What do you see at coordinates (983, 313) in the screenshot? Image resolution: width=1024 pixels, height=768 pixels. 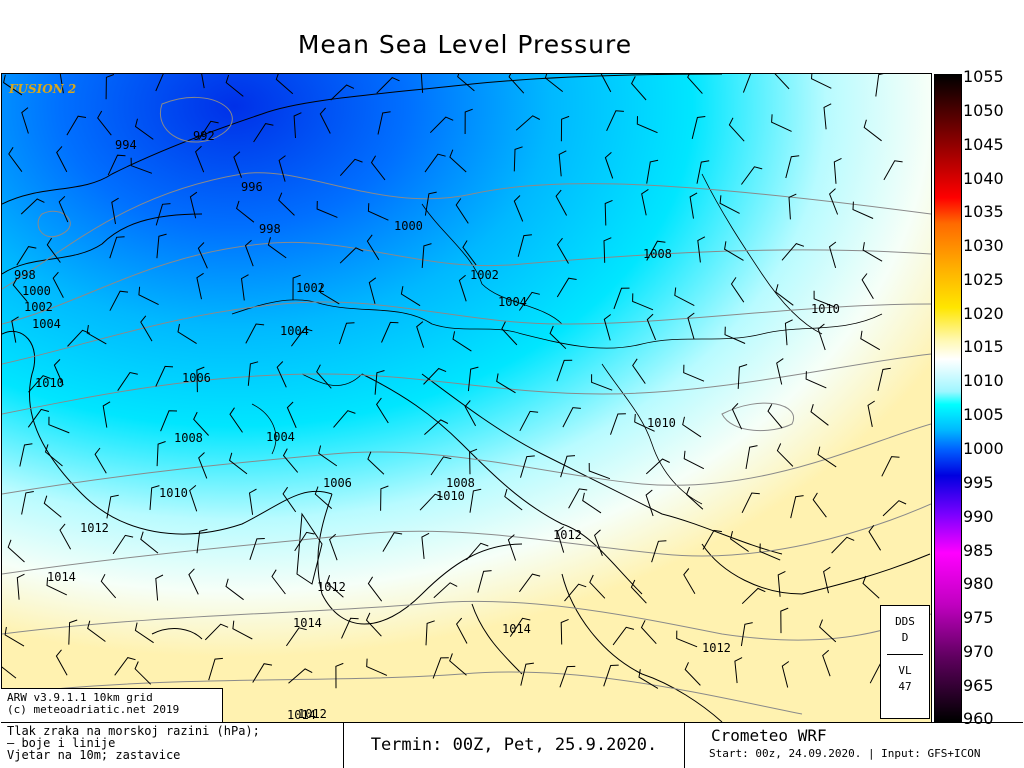 I see `colorbar-label: 1020` at bounding box center [983, 313].